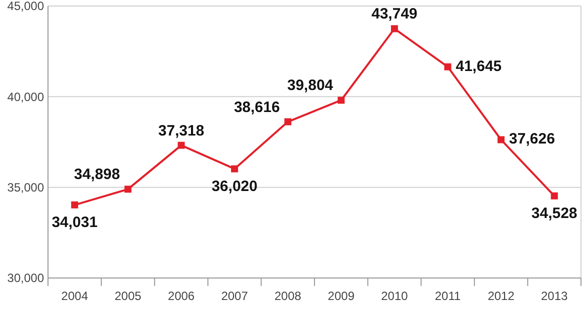 The image size is (583, 330). I want to click on y-tick-label: 40,000, so click(25, 97).